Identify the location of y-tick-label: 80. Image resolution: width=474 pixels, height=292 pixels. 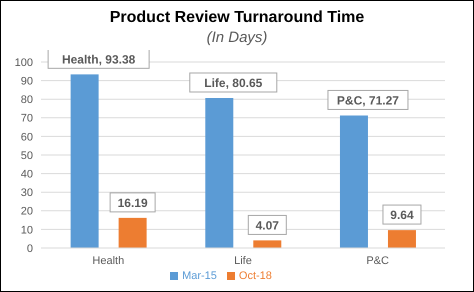
(26, 100).